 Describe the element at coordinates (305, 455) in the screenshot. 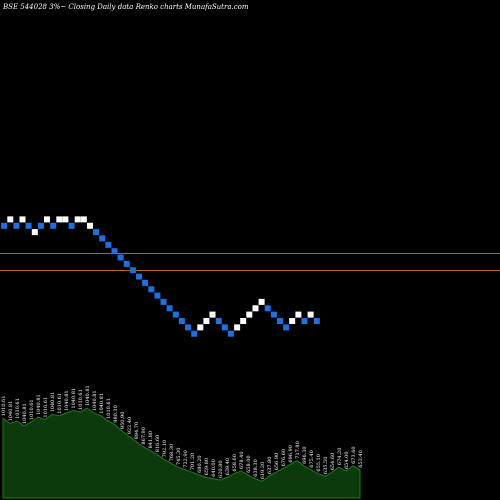

I see `volume-label: 696.30` at that location.